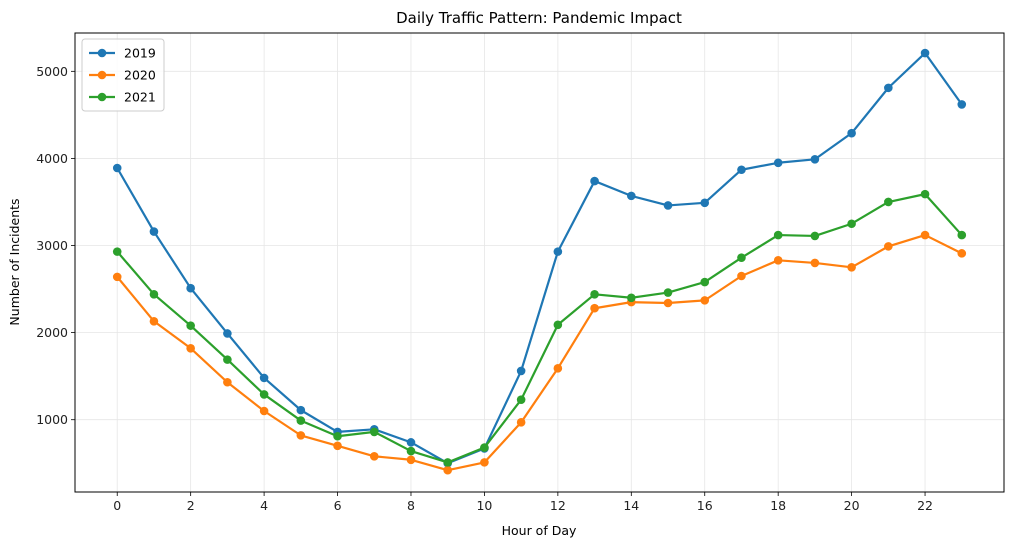  Describe the element at coordinates (925, 505) in the screenshot. I see `x-tick-label: 22` at that location.